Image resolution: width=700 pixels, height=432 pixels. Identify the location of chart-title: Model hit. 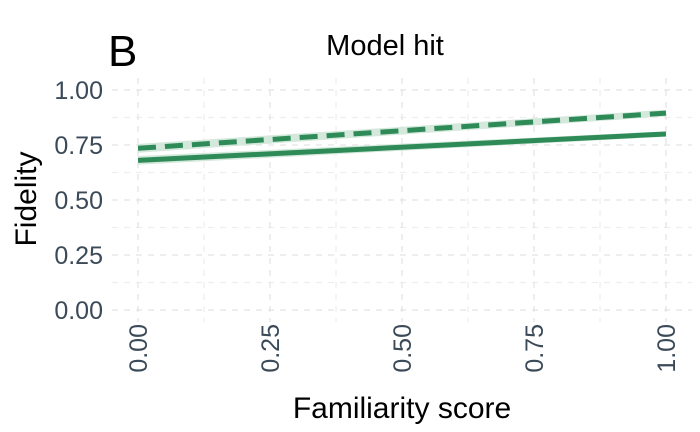
(385, 46).